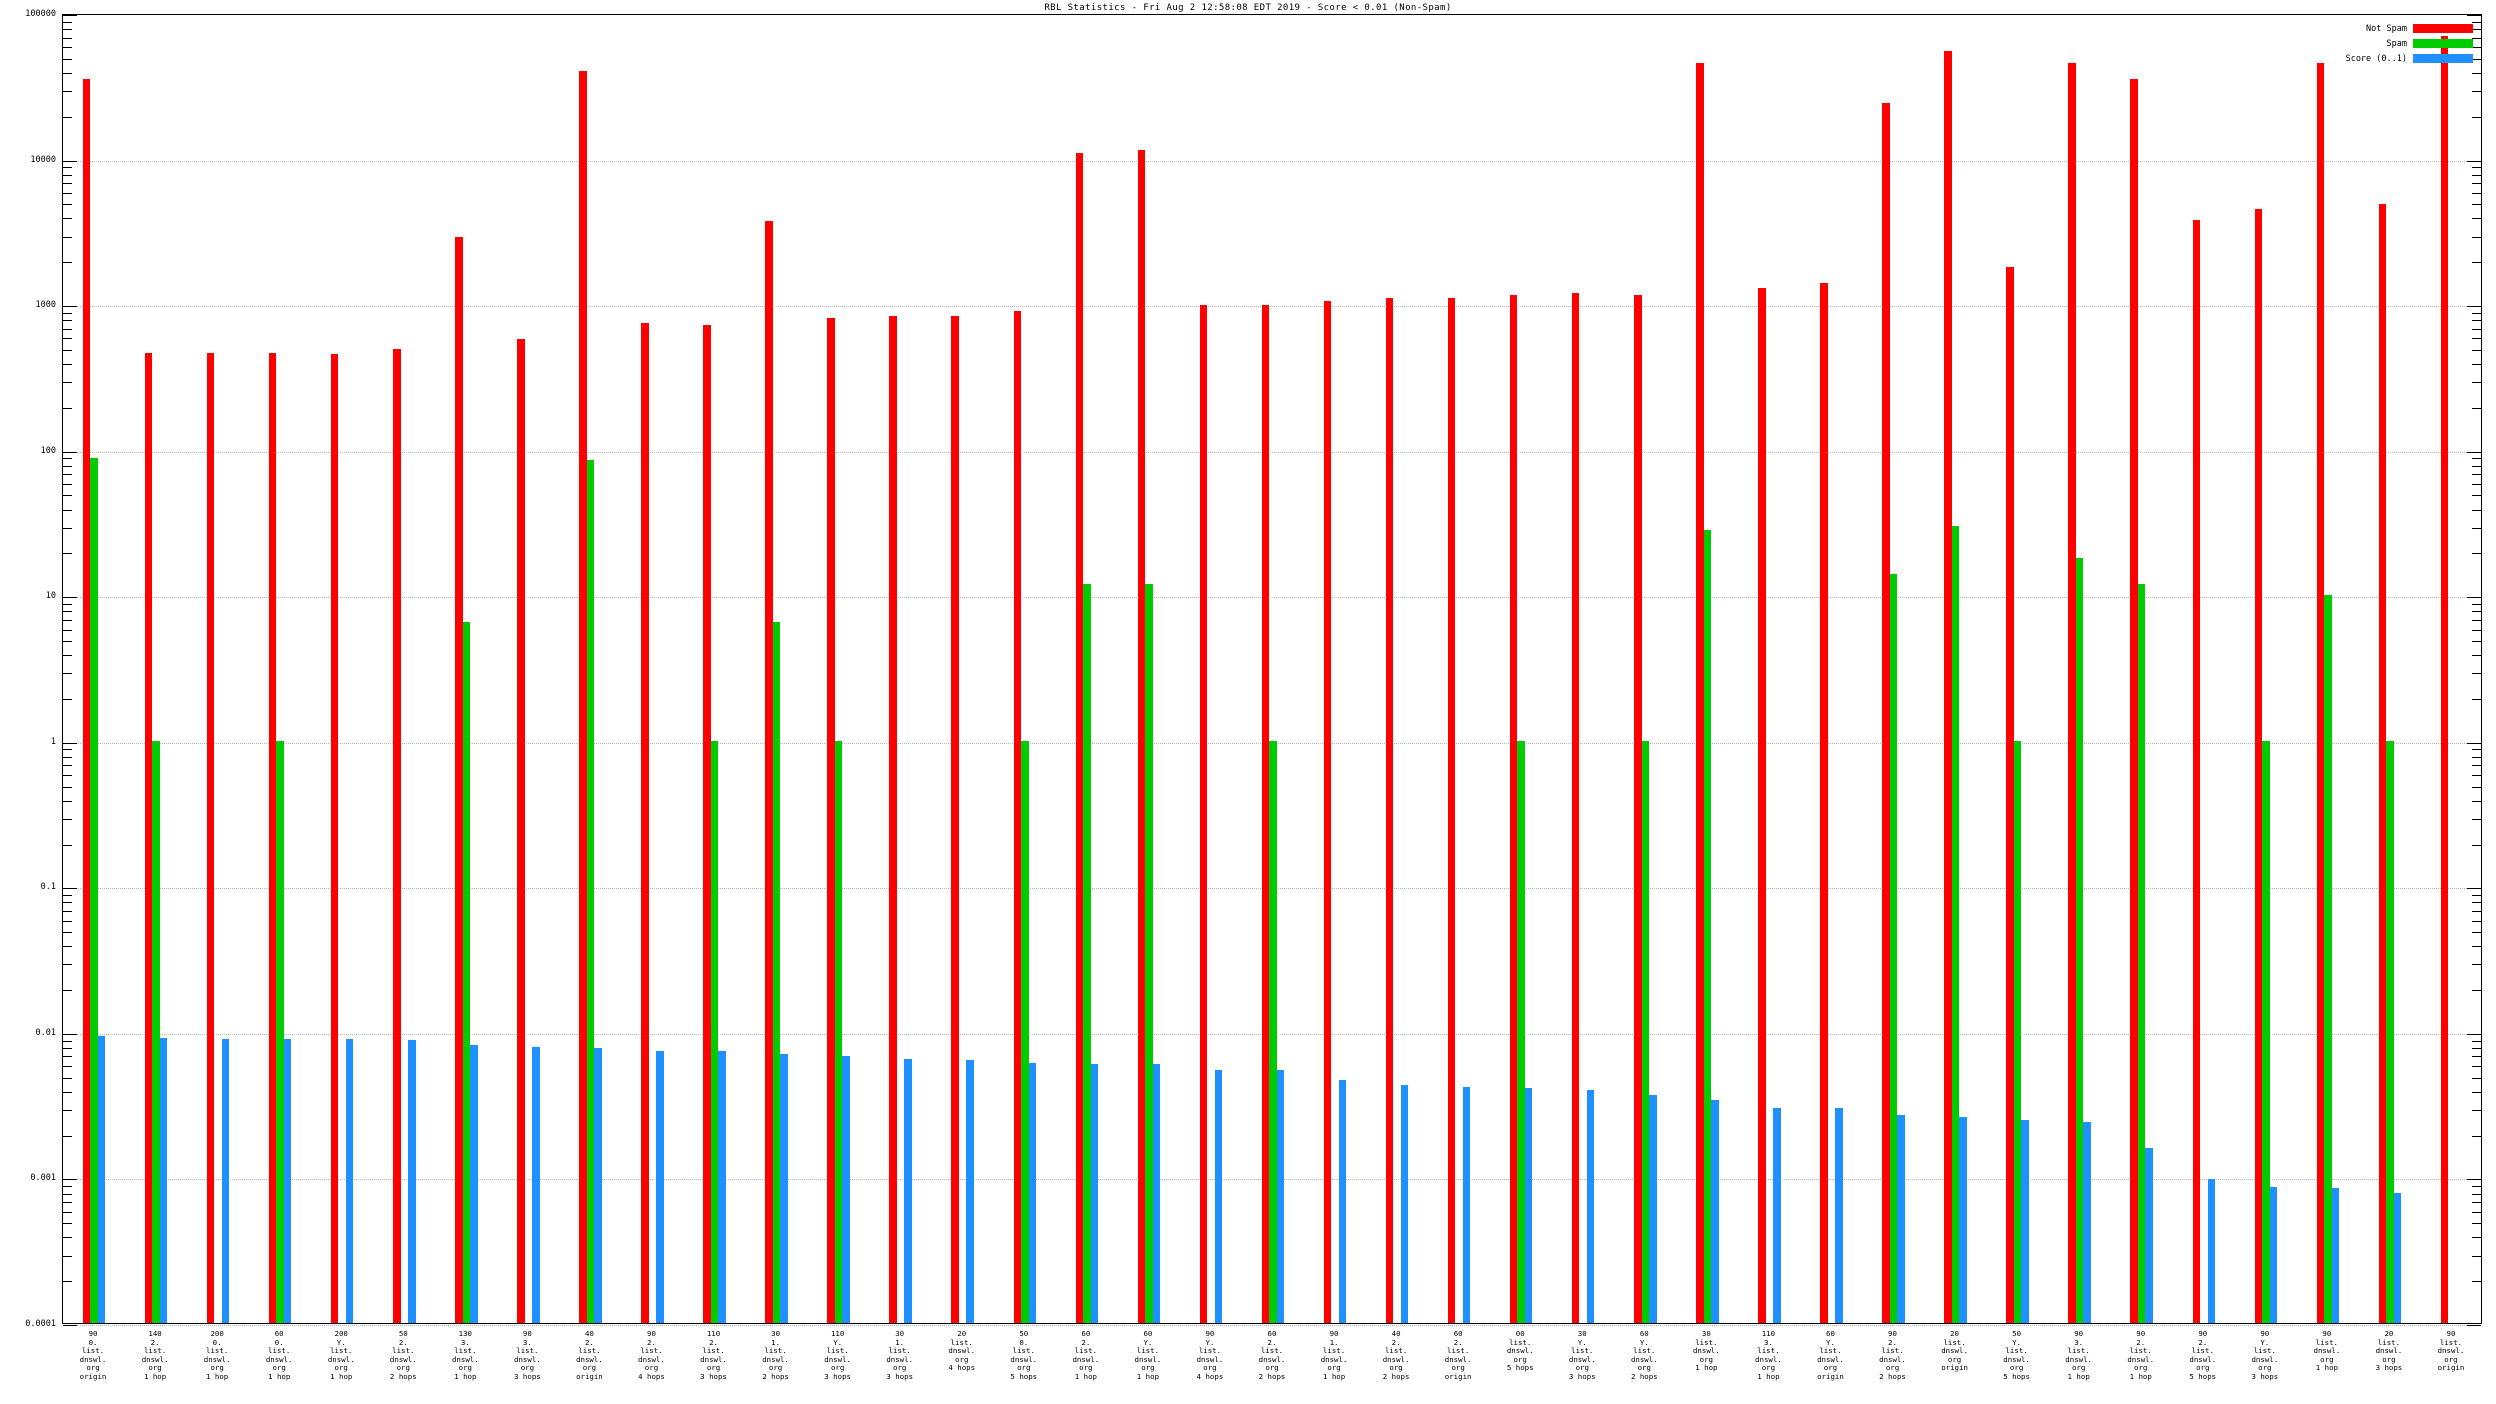 This screenshot has width=2496, height=1404. Describe the element at coordinates (2409, 58) in the screenshot. I see `legend-item: Score (0..1)` at that location.